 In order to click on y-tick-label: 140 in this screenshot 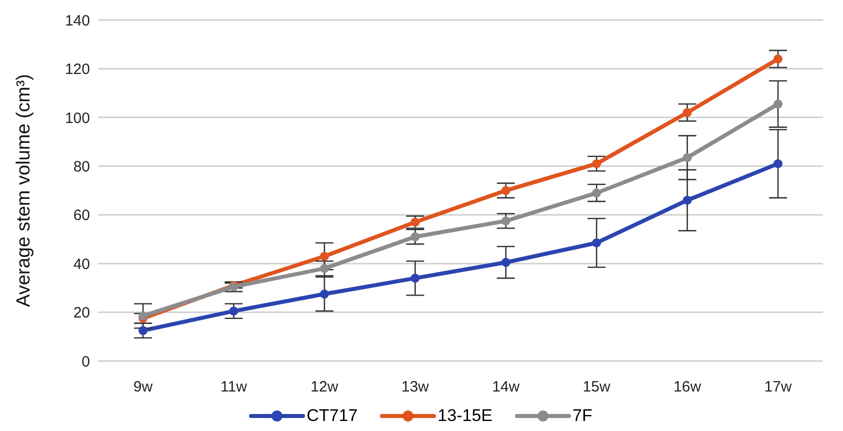, I will do `click(77, 21)`.